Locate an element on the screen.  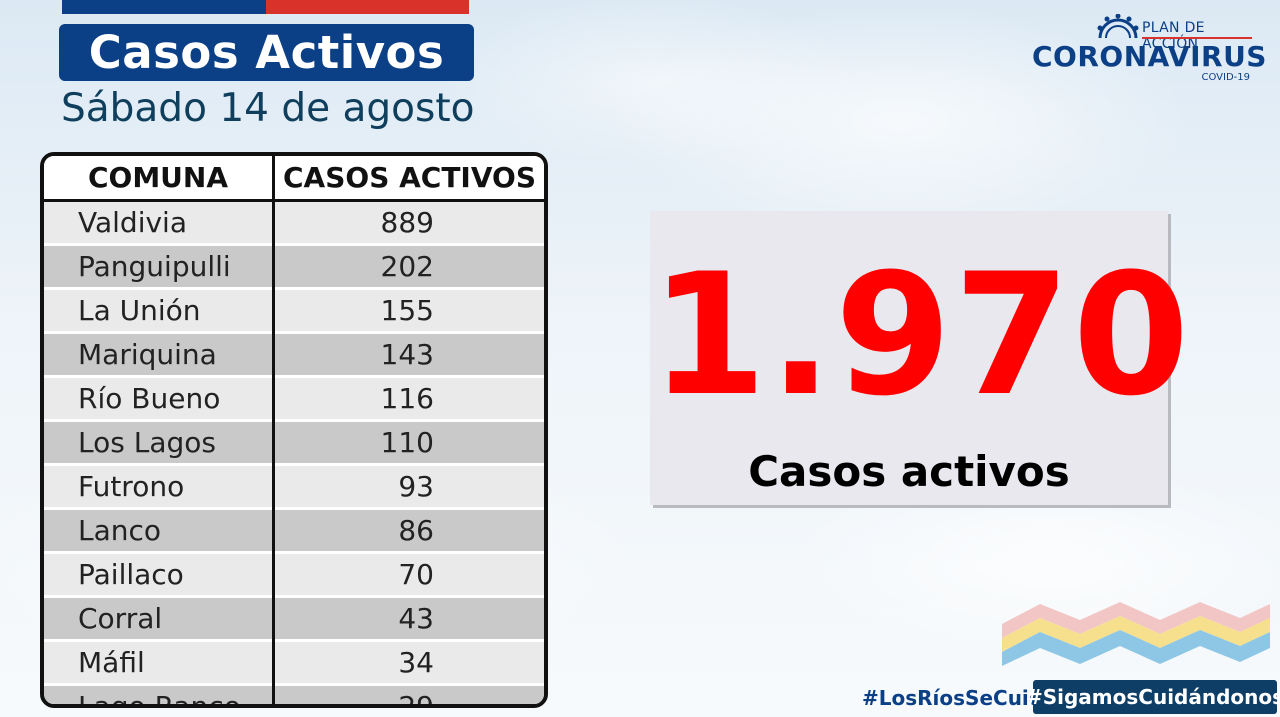
casos-cell: 155 is located at coordinates (408, 310).